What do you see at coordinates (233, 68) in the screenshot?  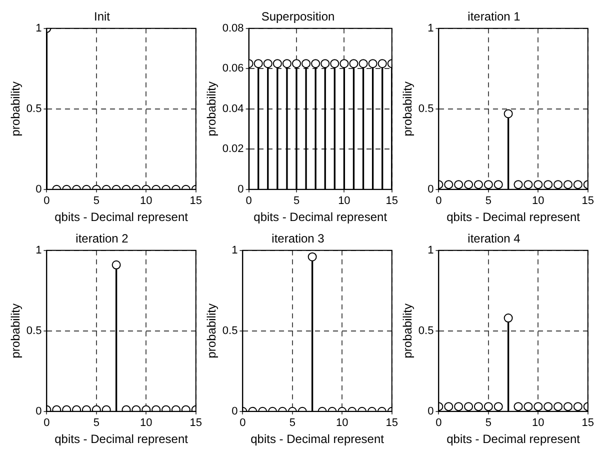 I see `y-tick-label: 0.06` at bounding box center [233, 68].